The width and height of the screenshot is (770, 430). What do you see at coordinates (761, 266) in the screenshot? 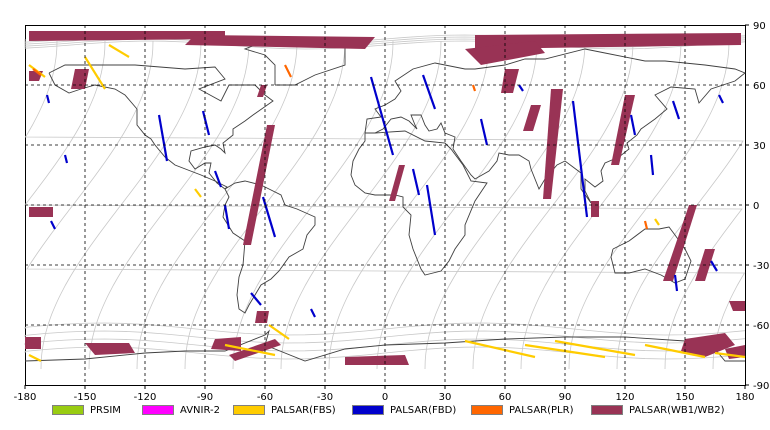
I see `y-tick-label: -30` at bounding box center [761, 266].